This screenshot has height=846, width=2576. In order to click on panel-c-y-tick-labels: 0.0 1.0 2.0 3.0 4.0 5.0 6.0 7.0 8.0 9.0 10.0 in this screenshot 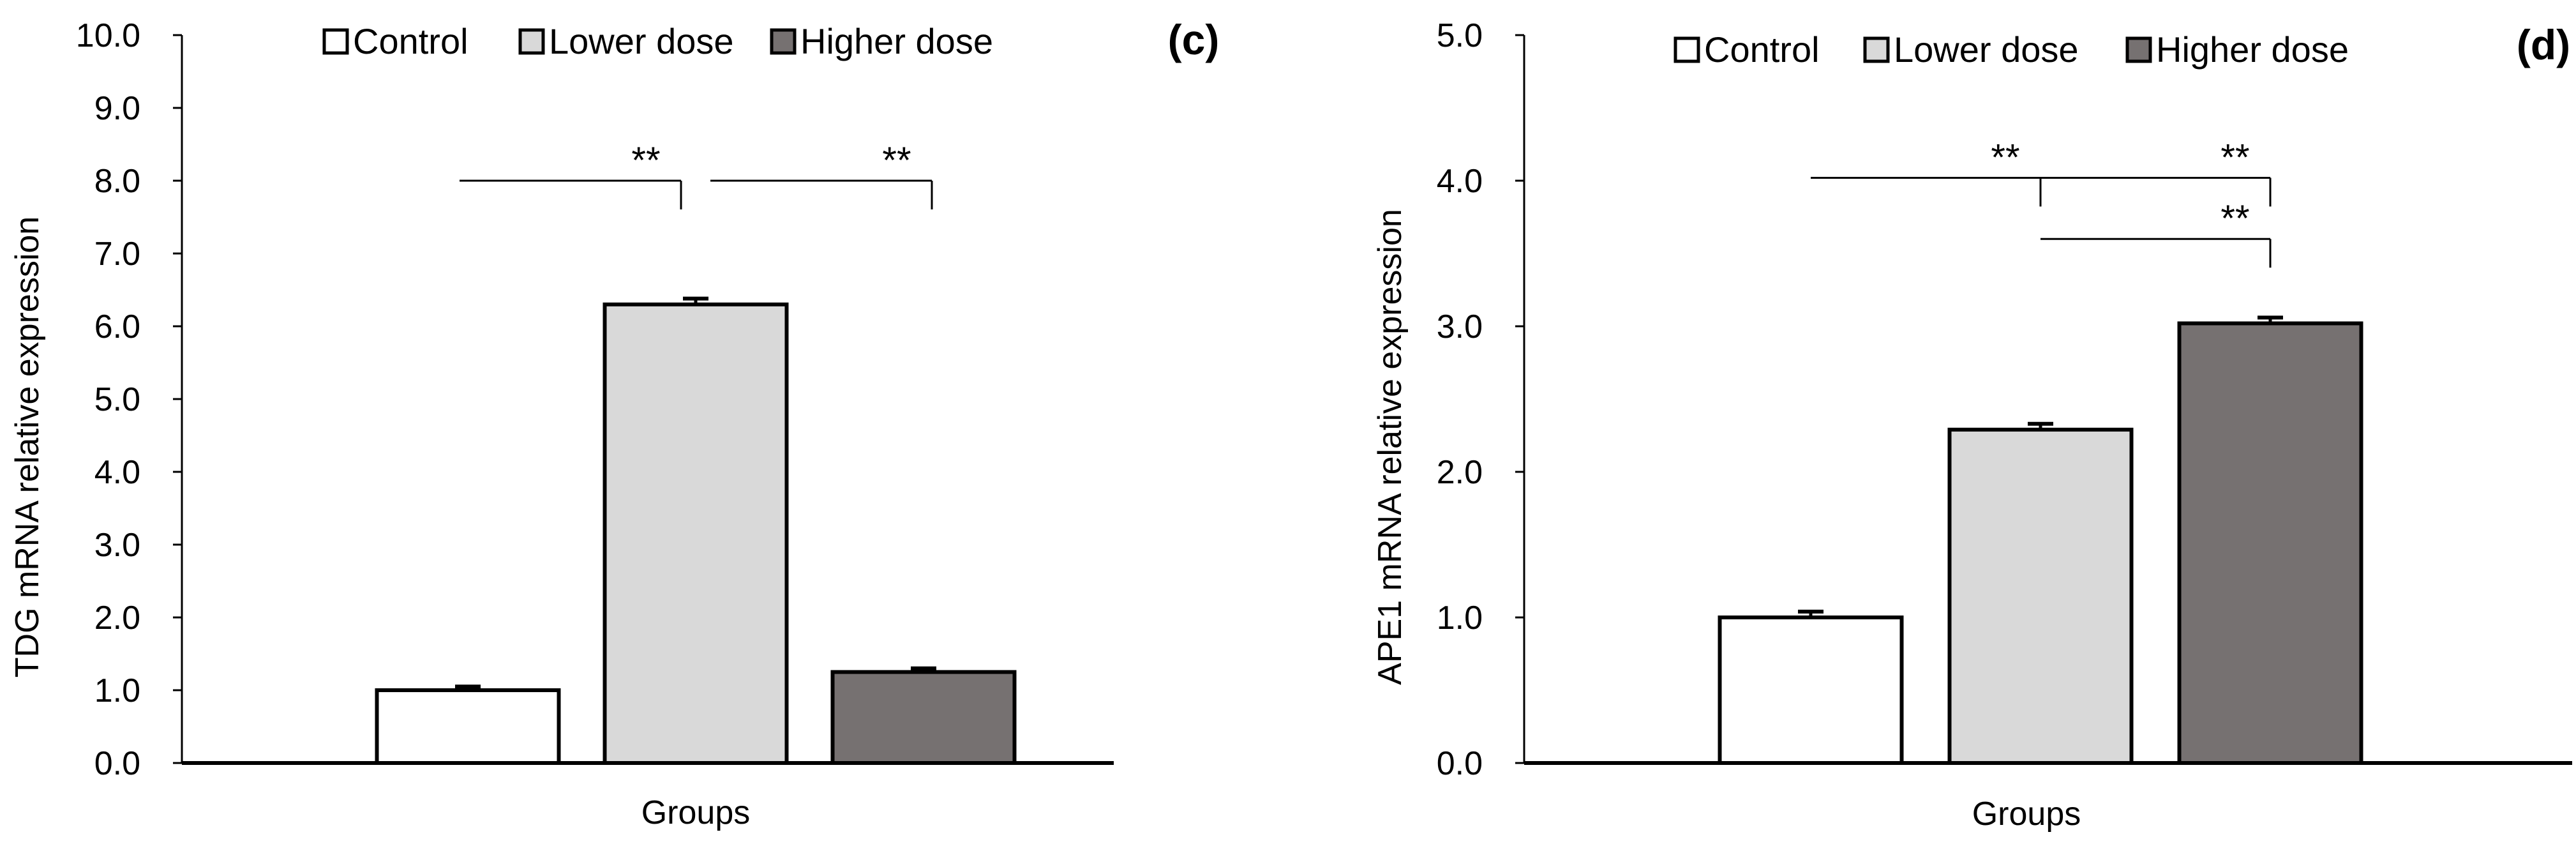, I will do `click(108, 399)`.